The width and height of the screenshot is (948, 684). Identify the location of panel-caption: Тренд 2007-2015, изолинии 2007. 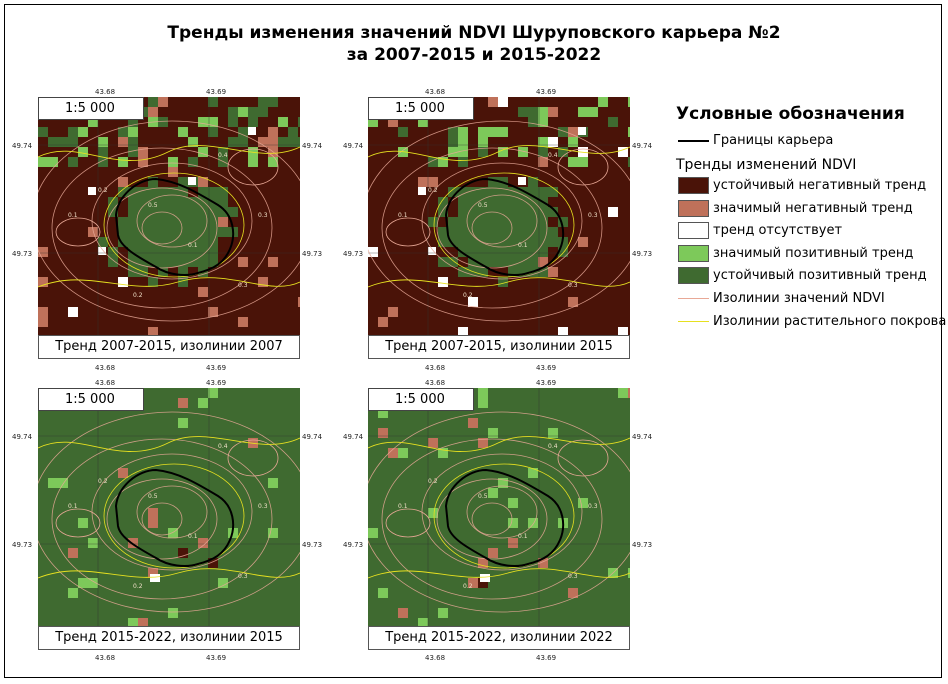
(169, 347).